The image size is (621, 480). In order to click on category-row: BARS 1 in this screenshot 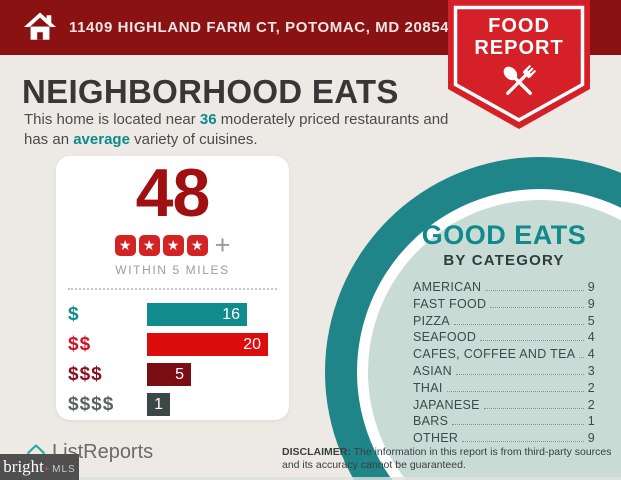, I will do `click(504, 422)`.